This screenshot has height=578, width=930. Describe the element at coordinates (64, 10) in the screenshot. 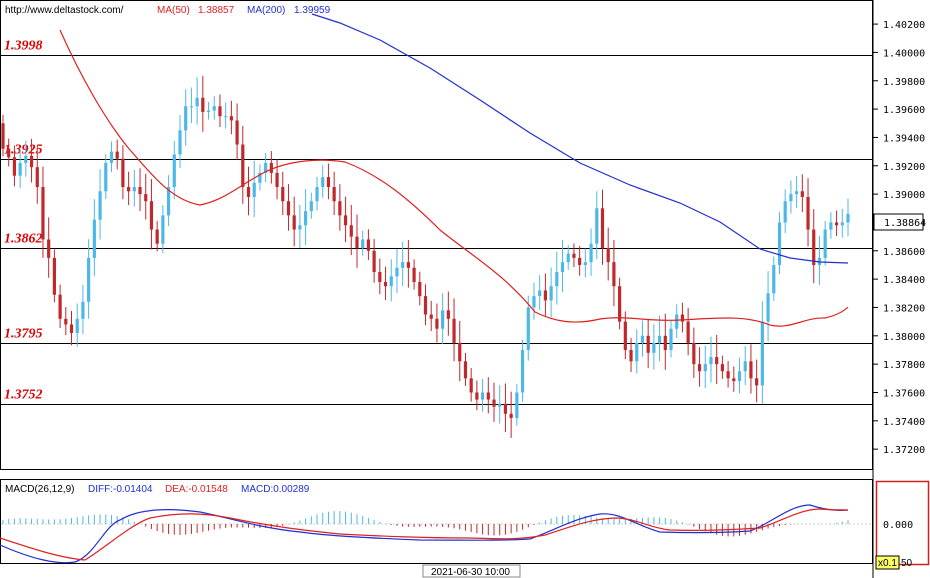

I see `source-url: http://www.deltastock.com/` at that location.